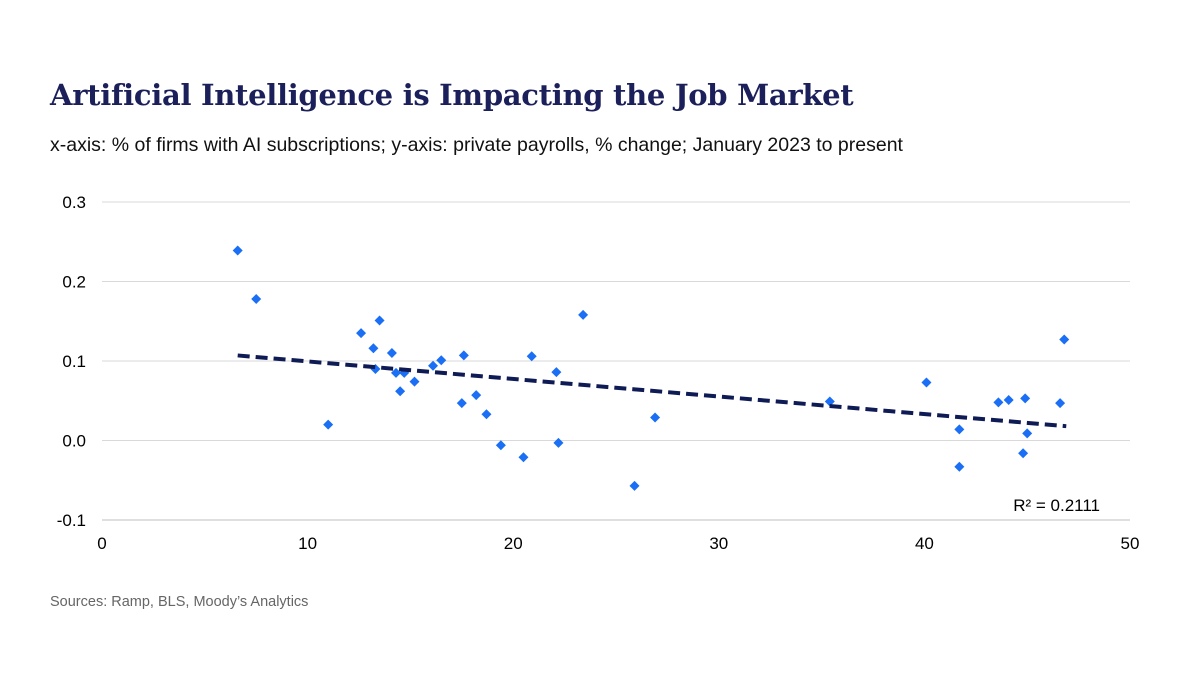 This screenshot has height=675, width=1200. What do you see at coordinates (513, 543) in the screenshot?
I see `x-tick-label: 20` at bounding box center [513, 543].